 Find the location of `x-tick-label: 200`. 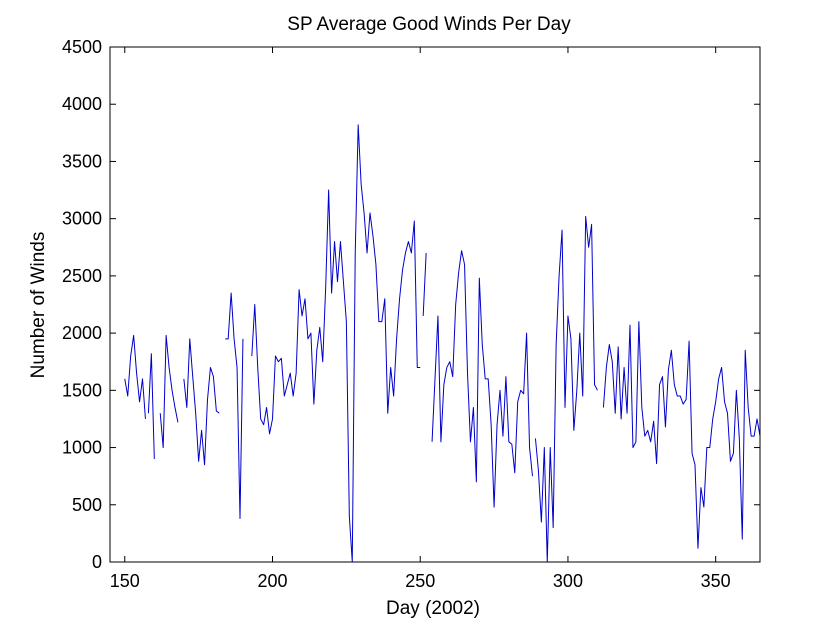

x-tick-label: 200 is located at coordinates (272, 581).